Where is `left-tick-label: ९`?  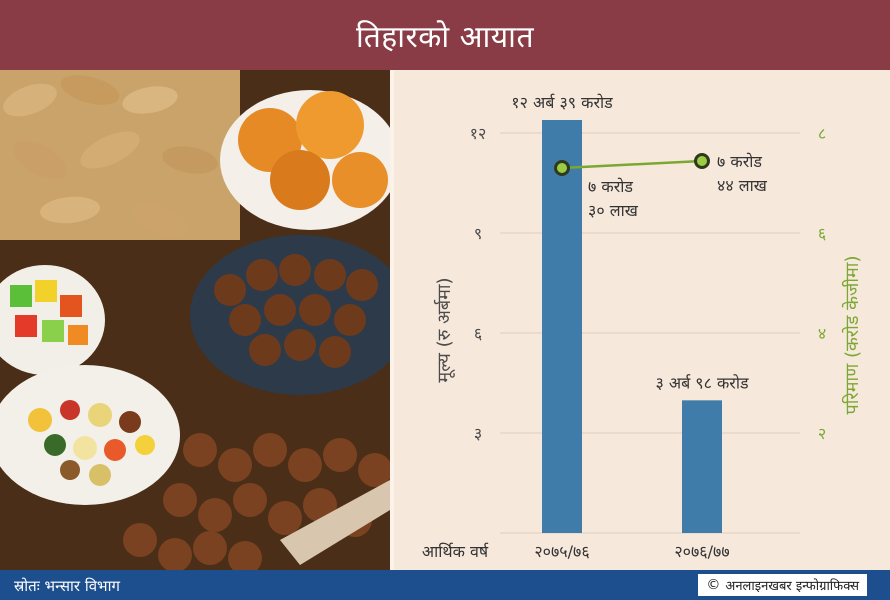 left-tick-label: ९ is located at coordinates (478, 233).